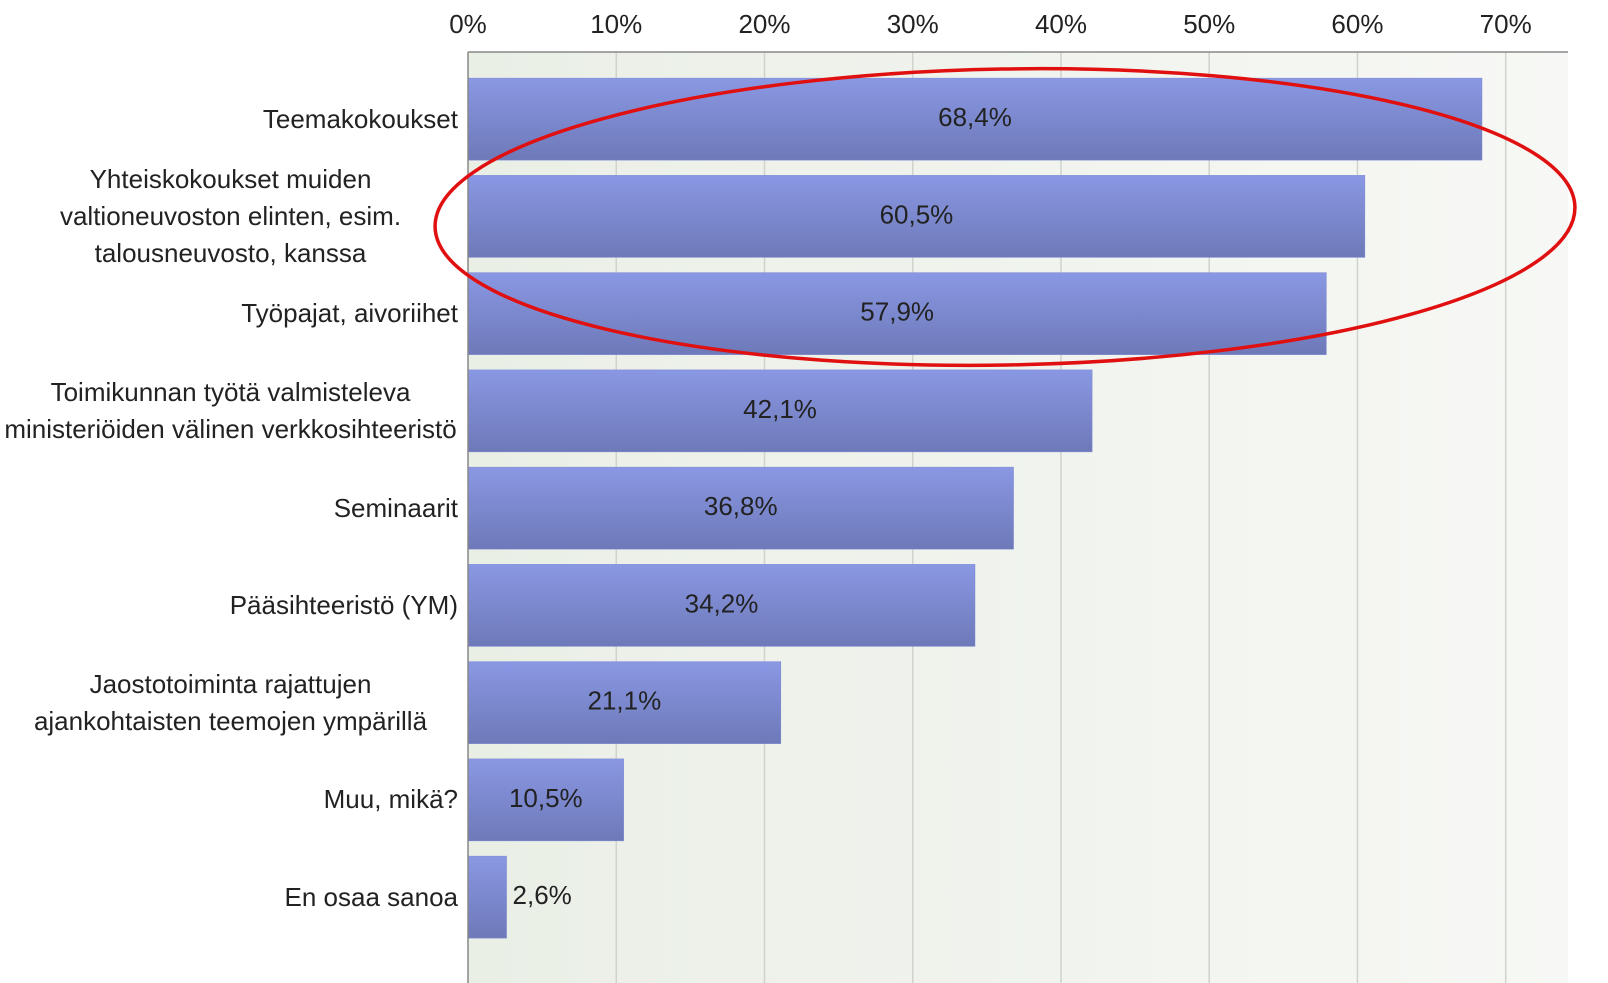 The height and width of the screenshot is (983, 1608). What do you see at coordinates (542, 895) in the screenshot?
I see `value-label: 2,6%` at bounding box center [542, 895].